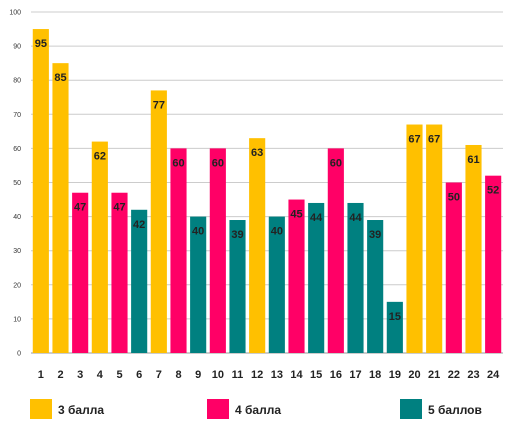 The height and width of the screenshot is (433, 512). Describe the element at coordinates (277, 375) in the screenshot. I see `x-tick-label: 13` at that location.